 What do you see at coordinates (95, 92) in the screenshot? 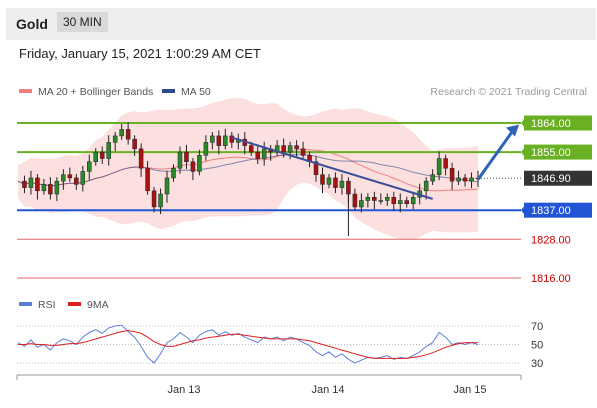
I see `legend-label-ma20: MA 20 + Bollinger Bands` at bounding box center [95, 92].